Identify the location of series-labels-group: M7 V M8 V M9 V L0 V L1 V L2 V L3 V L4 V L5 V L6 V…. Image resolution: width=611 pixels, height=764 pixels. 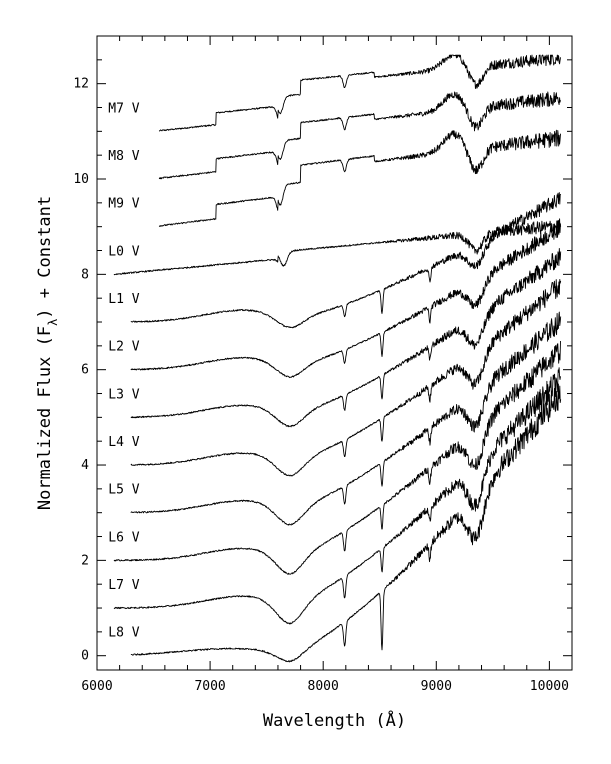
(123, 370).